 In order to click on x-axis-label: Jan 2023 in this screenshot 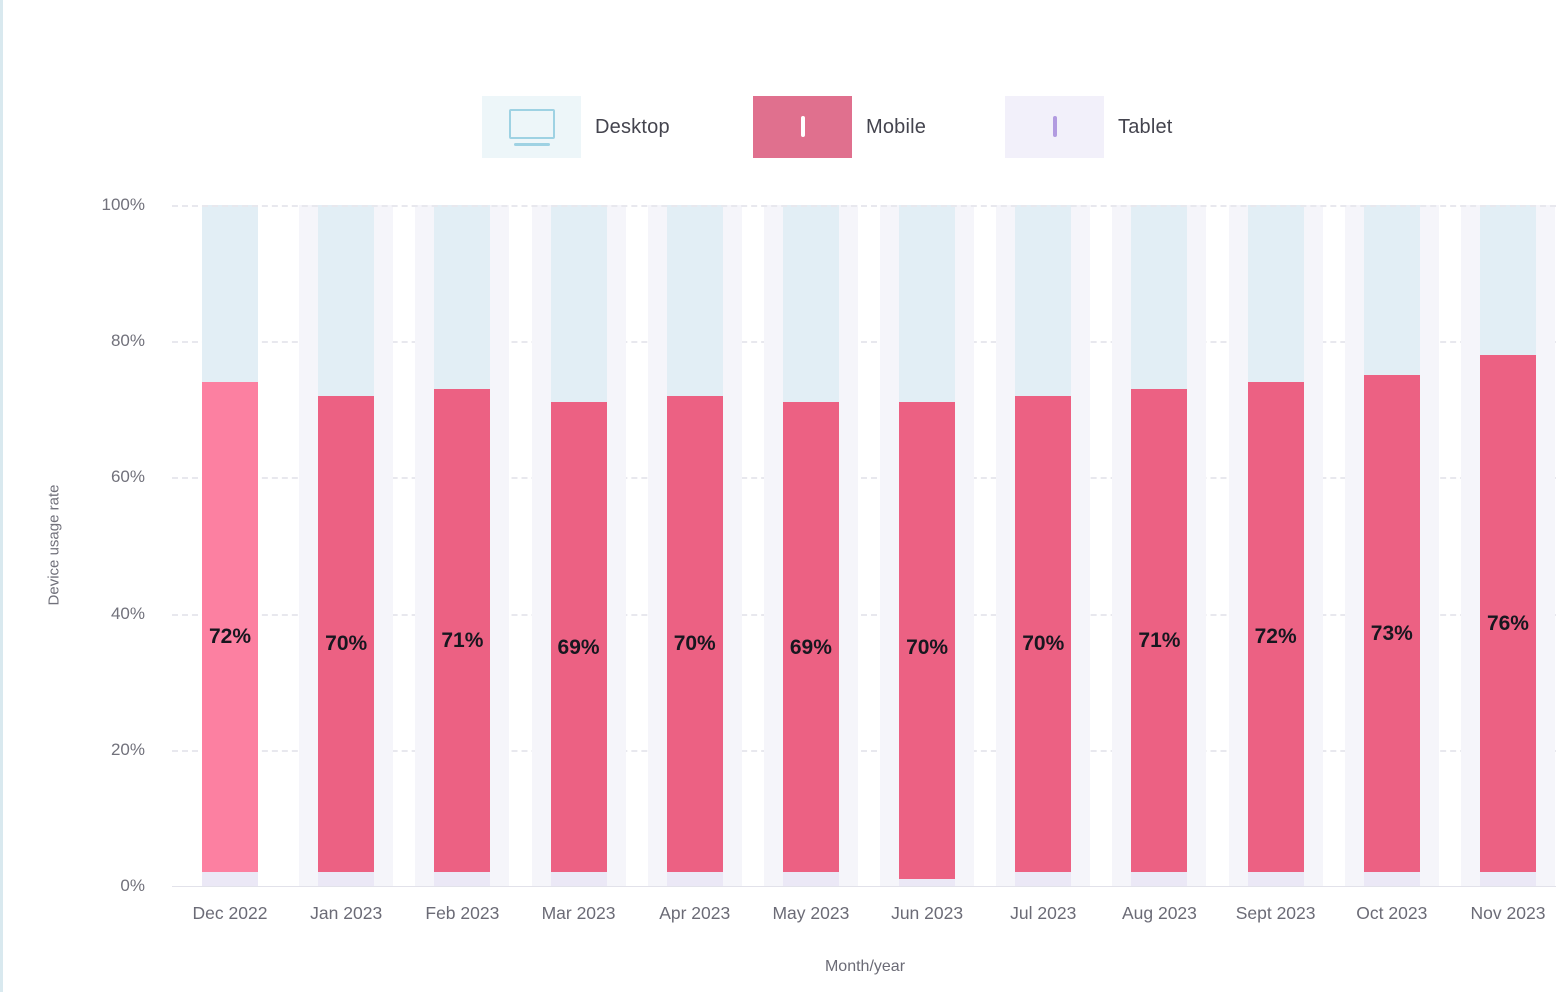, I will do `click(346, 913)`.